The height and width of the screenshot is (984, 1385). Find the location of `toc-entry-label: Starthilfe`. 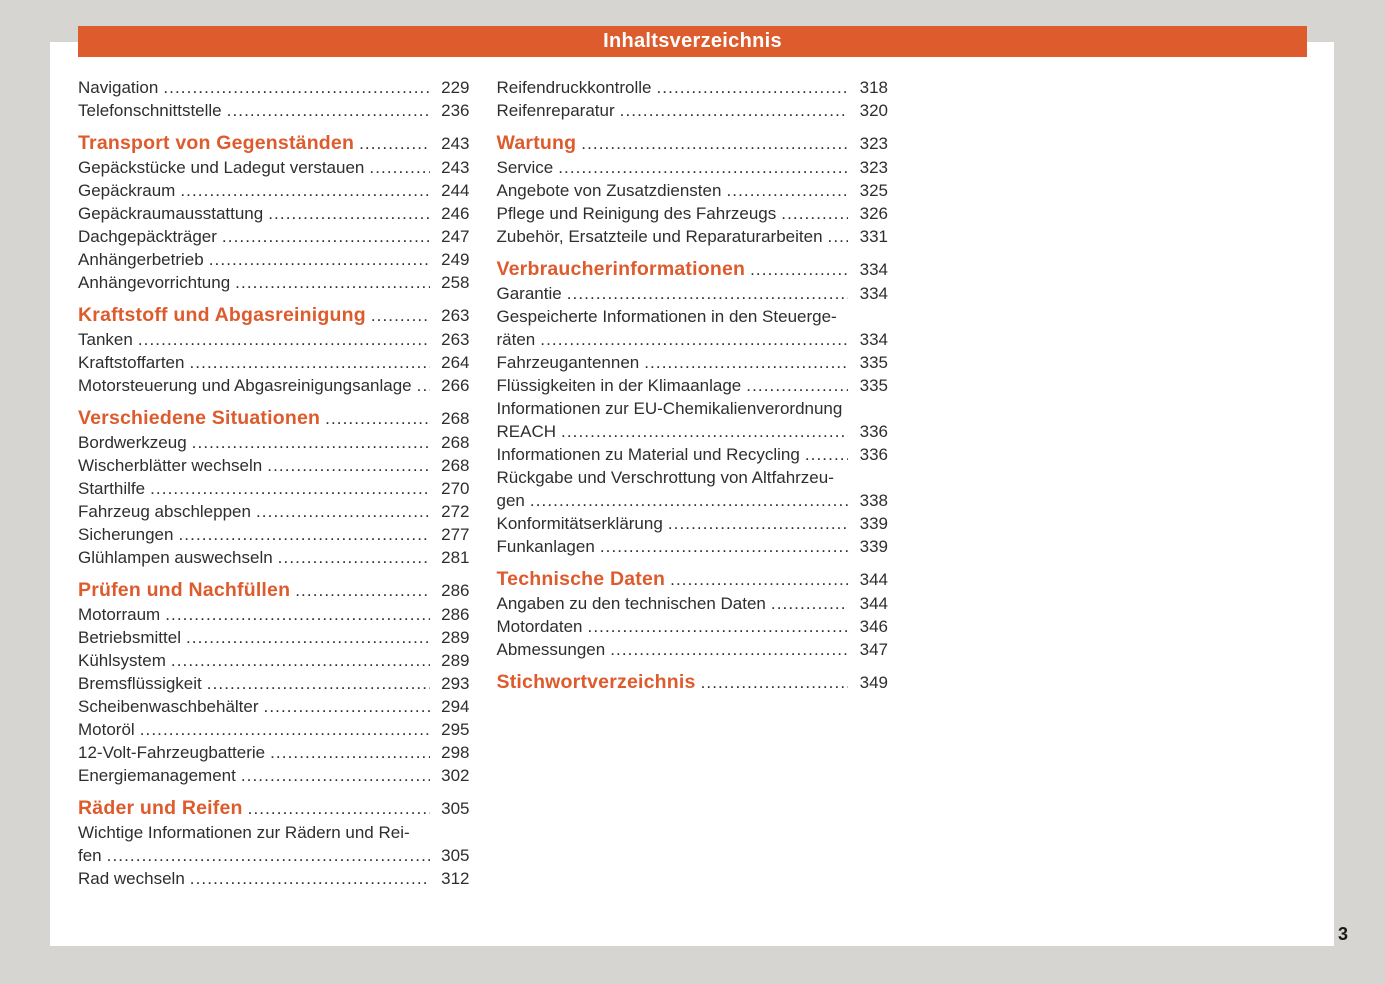

toc-entry-label: Starthilfe is located at coordinates (112, 488).